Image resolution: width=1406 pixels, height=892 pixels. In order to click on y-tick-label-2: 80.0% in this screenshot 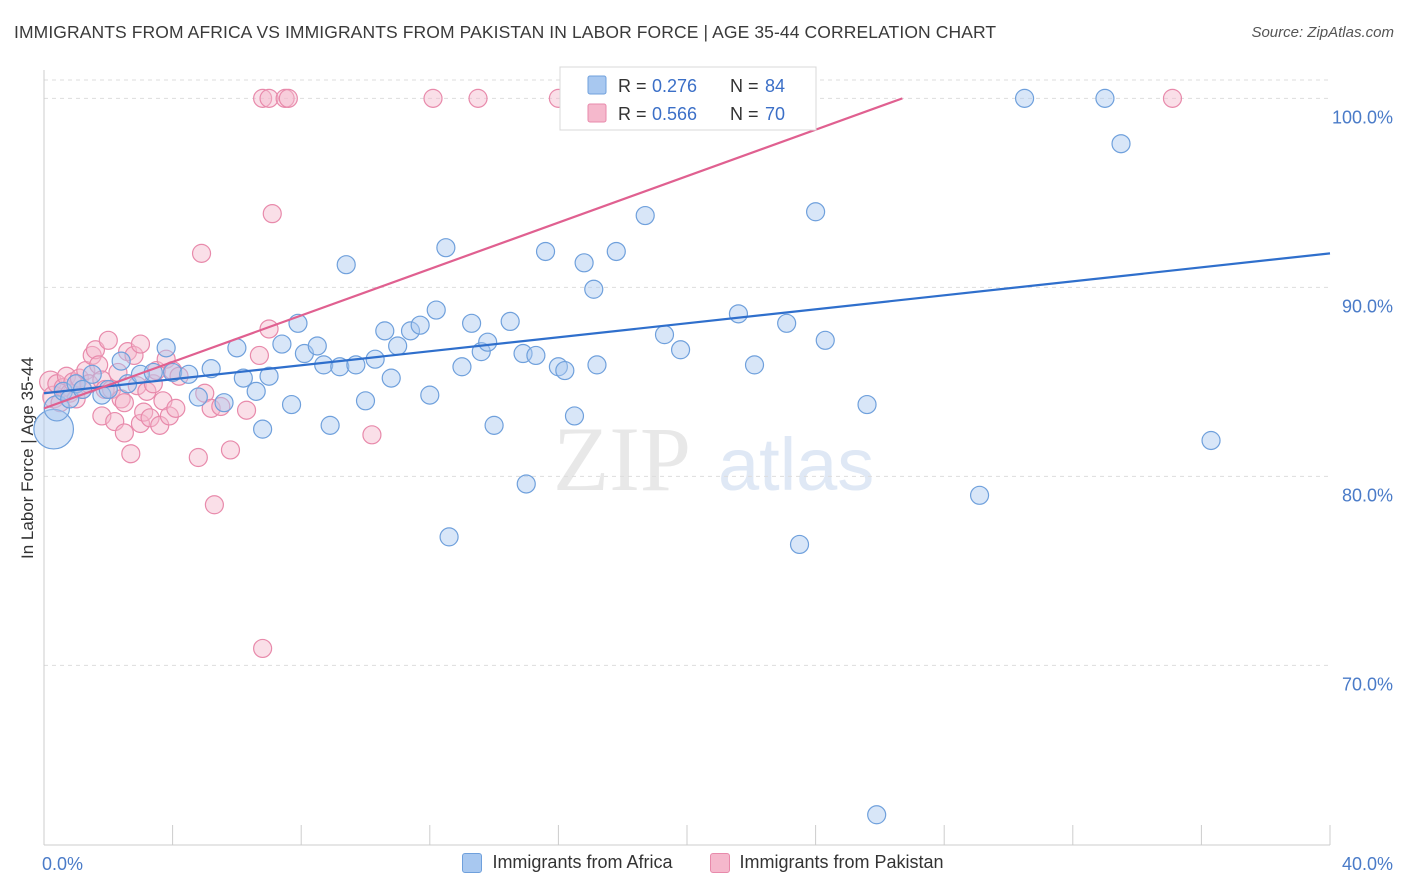, I will do `click(1367, 495)`.